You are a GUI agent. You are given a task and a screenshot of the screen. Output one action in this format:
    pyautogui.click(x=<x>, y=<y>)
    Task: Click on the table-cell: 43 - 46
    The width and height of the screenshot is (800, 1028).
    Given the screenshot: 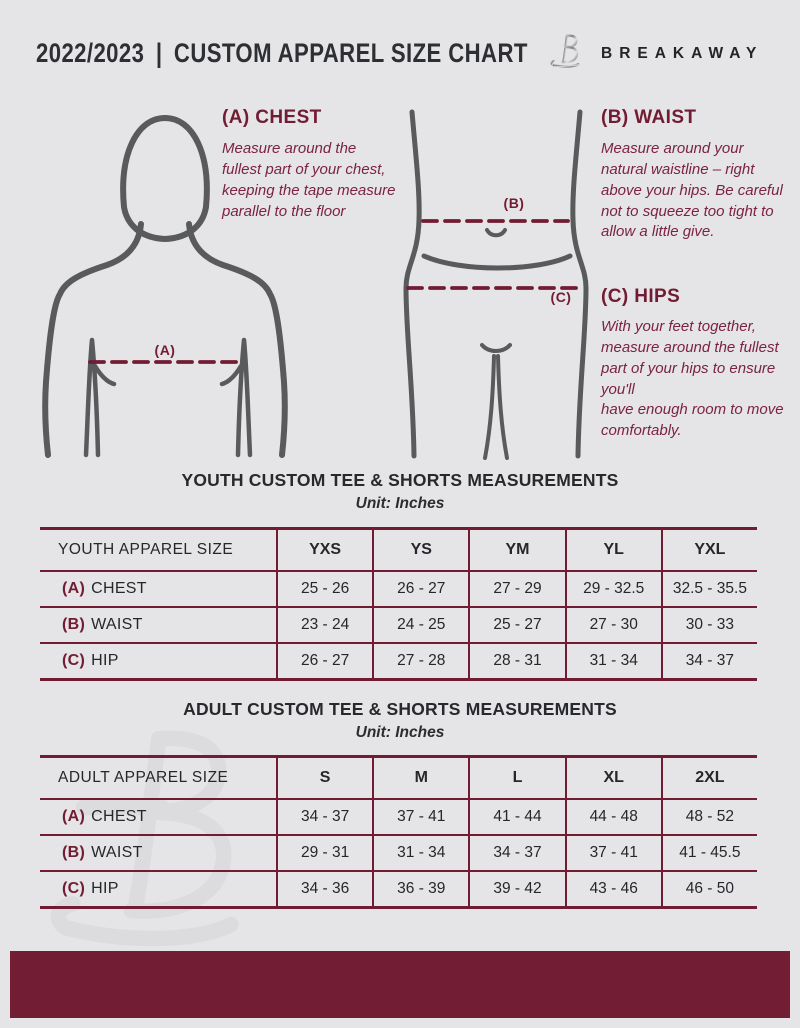 What is the action you would take?
    pyautogui.click(x=612, y=888)
    